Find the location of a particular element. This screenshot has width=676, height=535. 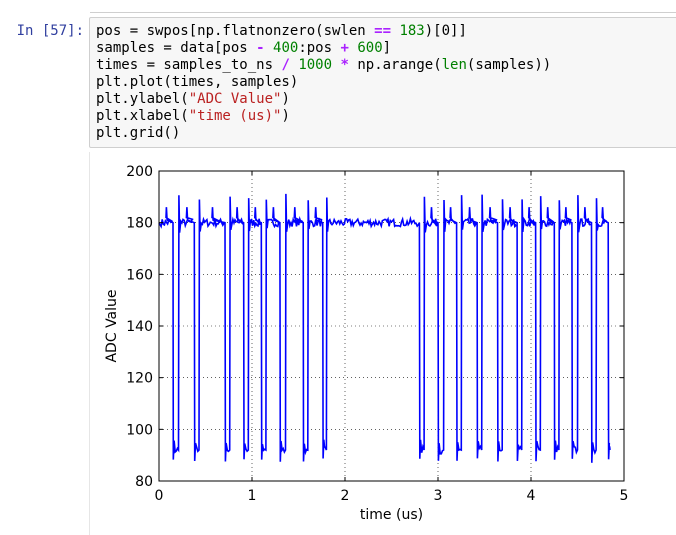

x-tick-label: 1 is located at coordinates (252, 496).